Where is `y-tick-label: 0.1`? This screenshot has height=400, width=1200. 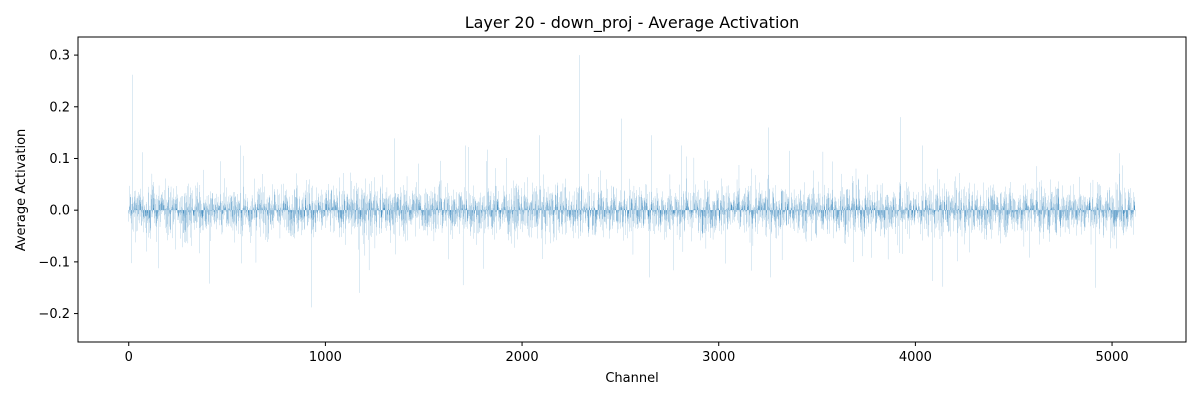
y-tick-label: 0.1 is located at coordinates (59, 159).